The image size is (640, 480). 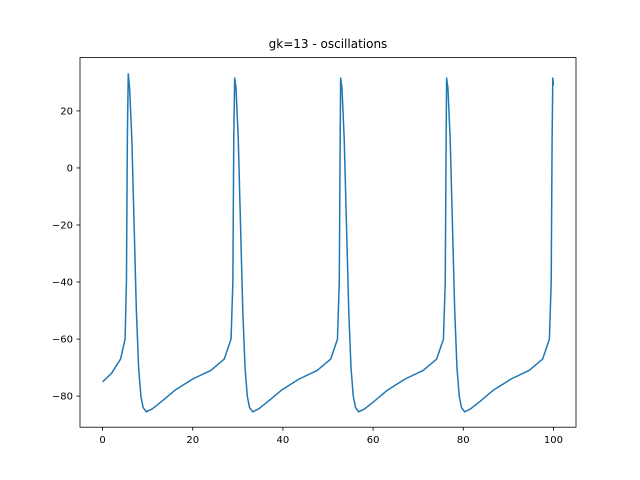 I want to click on chart-title: gk=13 - oscillations, so click(x=328, y=44).